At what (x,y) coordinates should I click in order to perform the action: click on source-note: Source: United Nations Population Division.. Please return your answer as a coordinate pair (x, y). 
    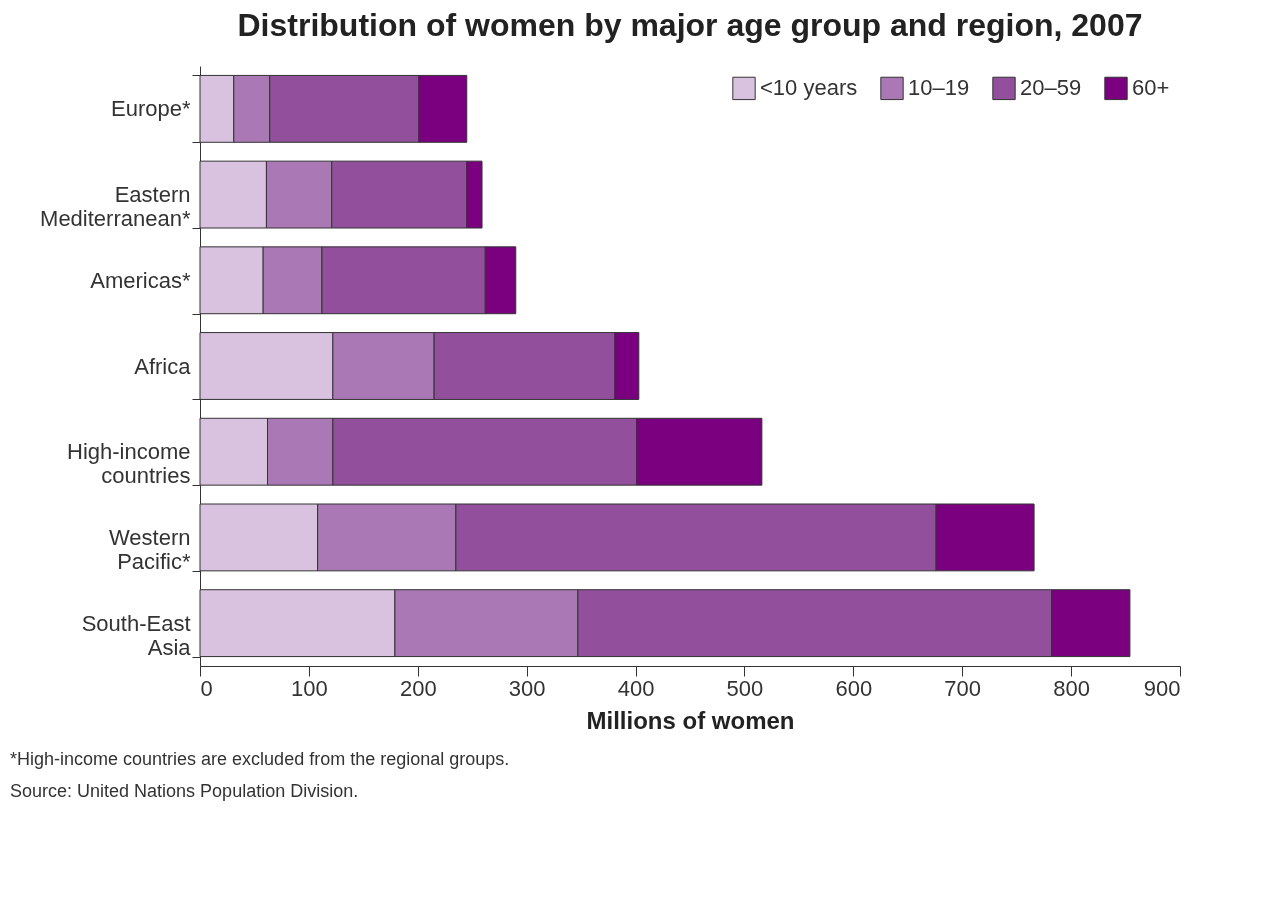
    Looking at the image, I should click on (184, 791).